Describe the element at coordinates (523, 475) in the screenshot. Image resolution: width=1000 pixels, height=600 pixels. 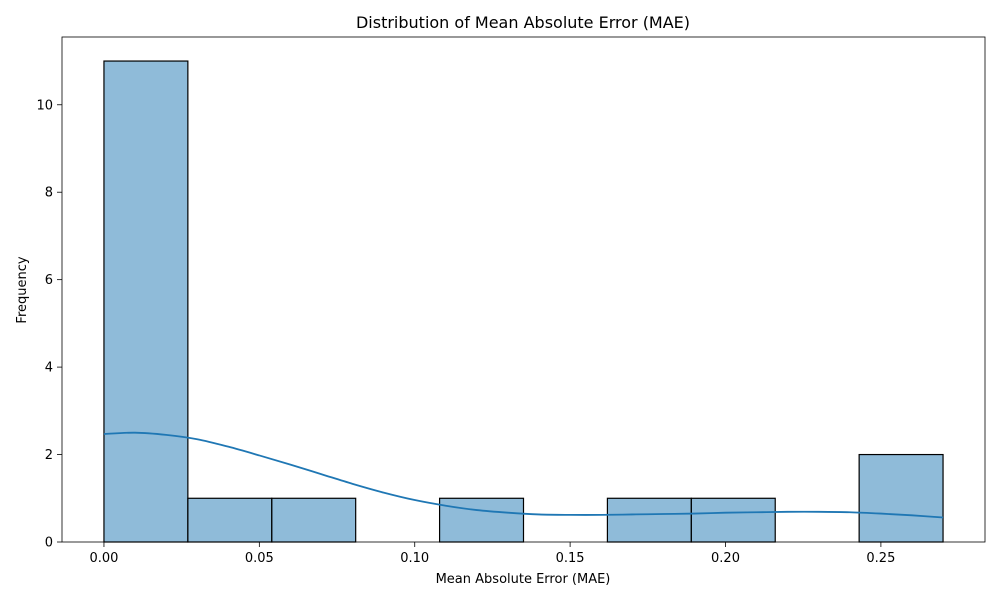
I see `kde-curve` at that location.